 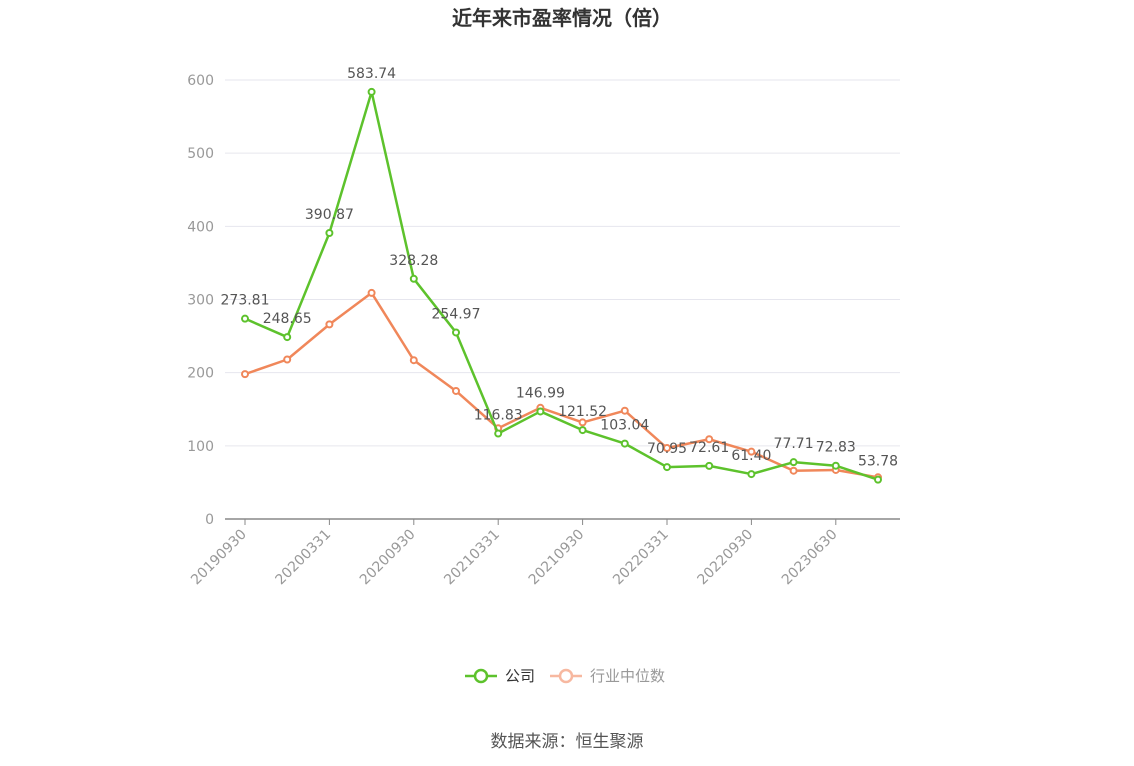 I want to click on y-tick-label: 300, so click(x=200, y=301).